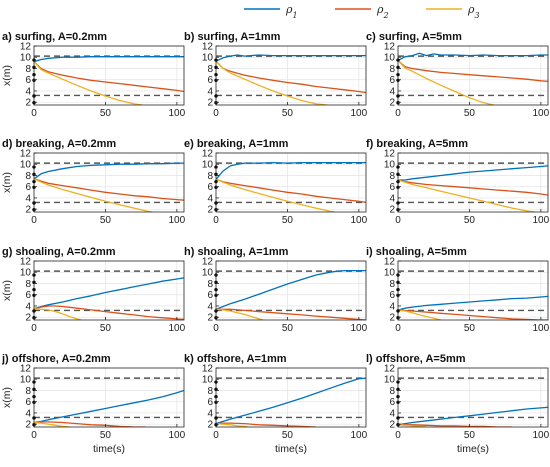  I want to click on panel-title: e) breaking, A=1mm, so click(236, 144).